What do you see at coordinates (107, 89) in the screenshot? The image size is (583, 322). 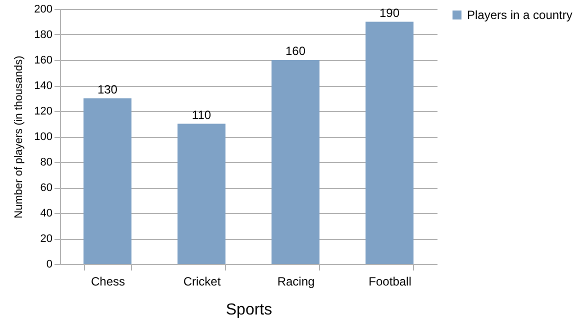 I see `data-label: 130` at bounding box center [107, 89].